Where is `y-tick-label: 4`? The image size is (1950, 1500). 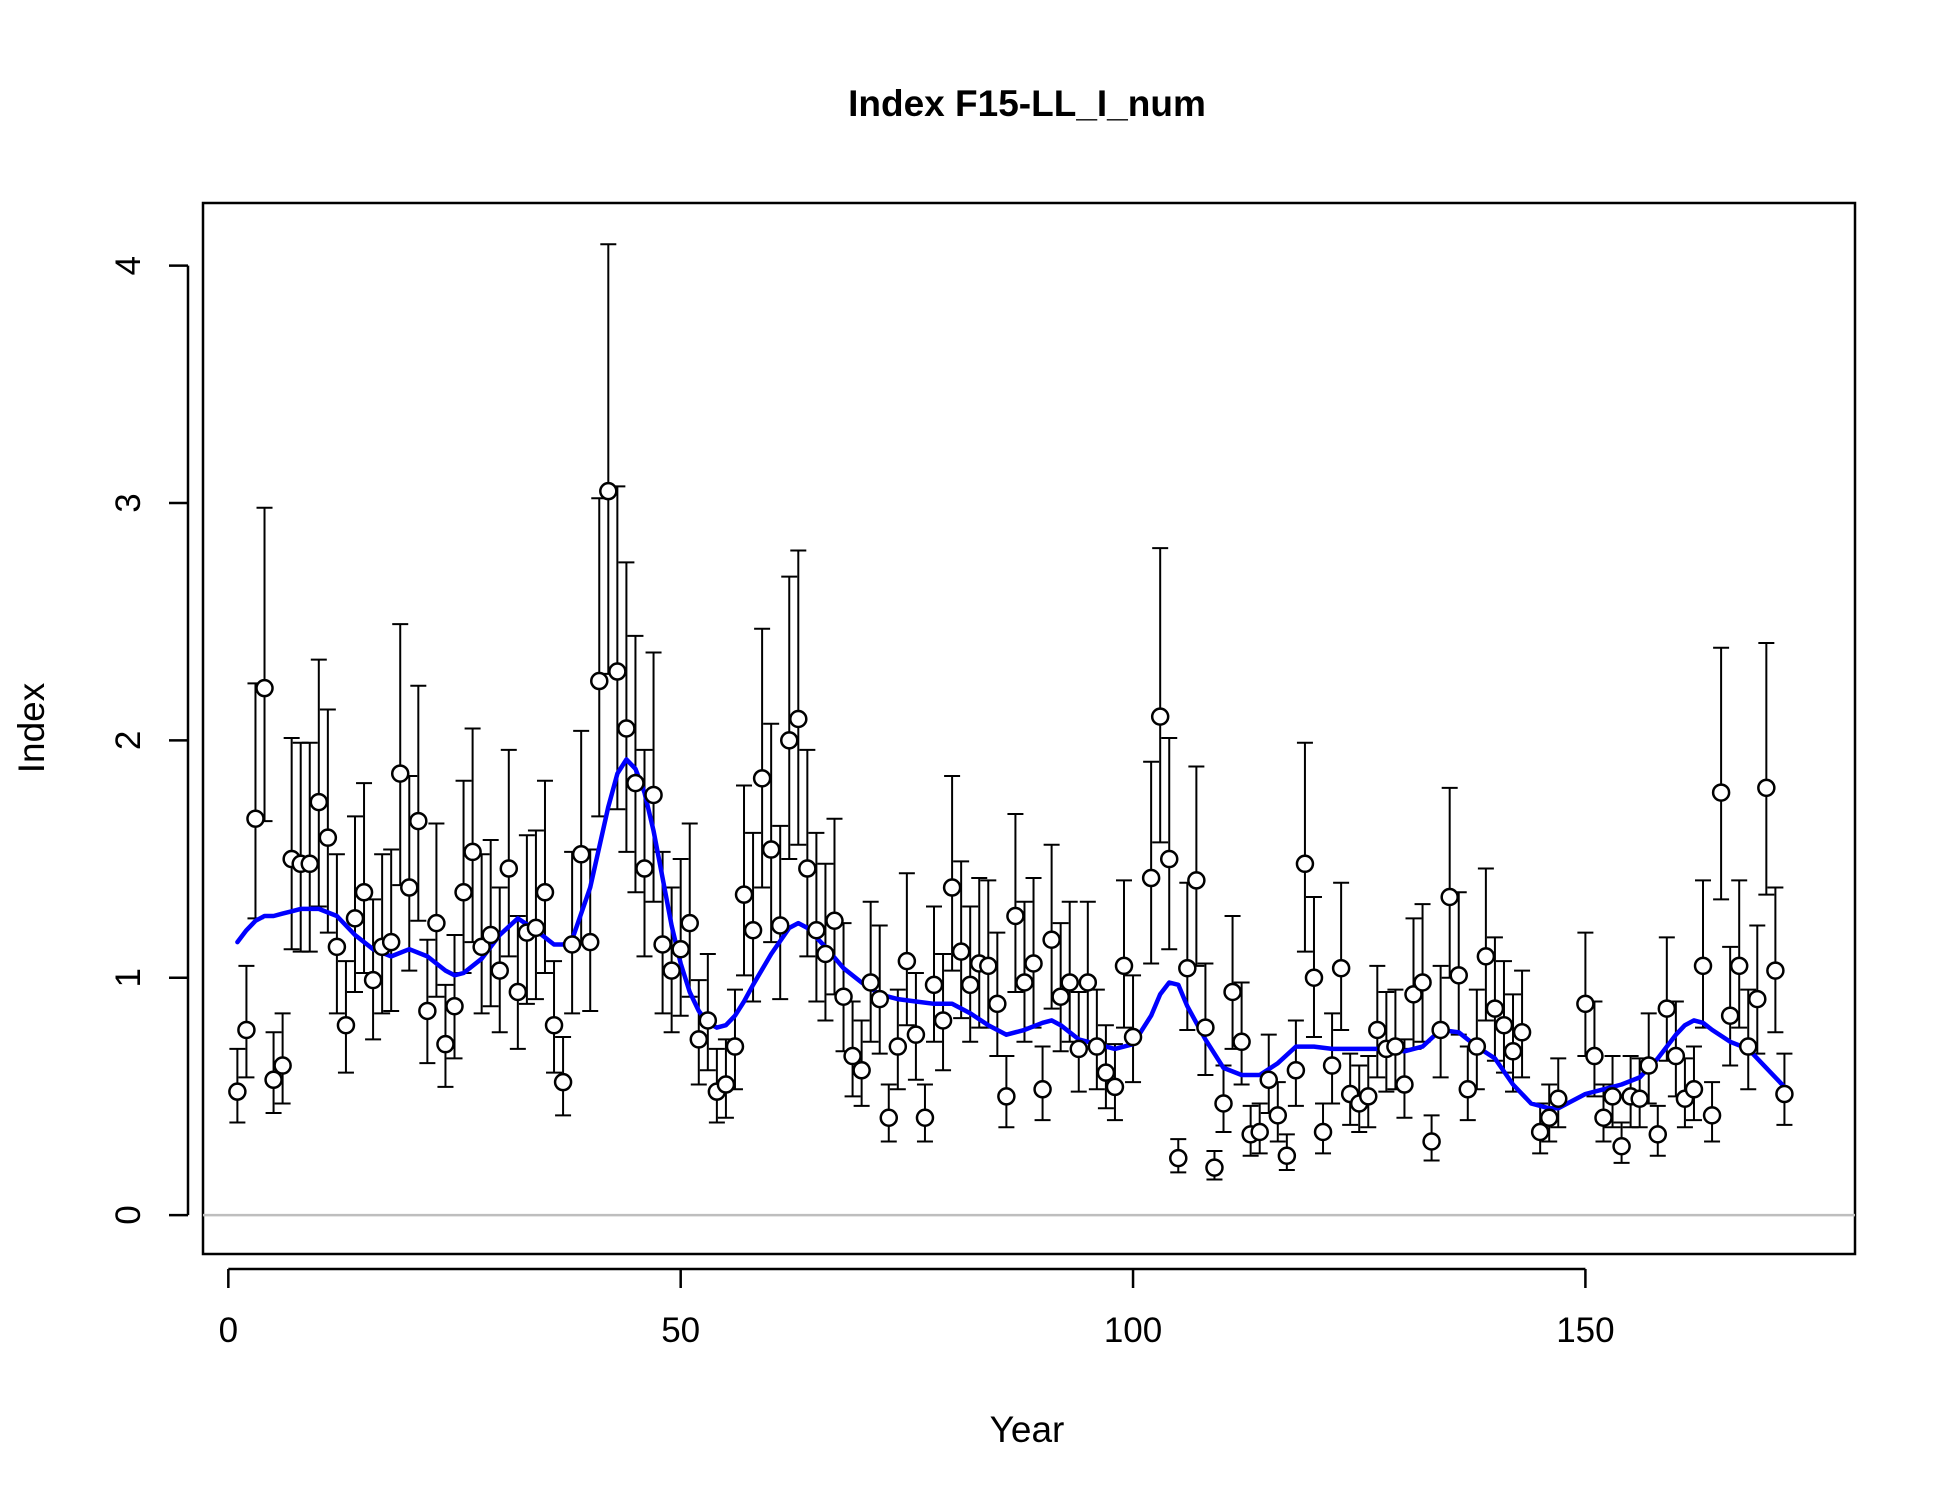 y-tick-label: 4 is located at coordinates (128, 265).